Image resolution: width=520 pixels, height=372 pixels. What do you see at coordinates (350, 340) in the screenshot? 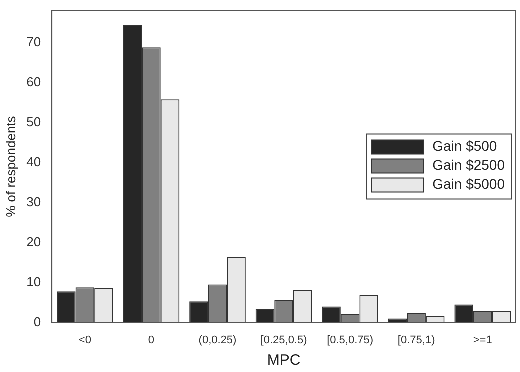
I see `x-tick-label: [0.5,0.75)` at bounding box center [350, 340].